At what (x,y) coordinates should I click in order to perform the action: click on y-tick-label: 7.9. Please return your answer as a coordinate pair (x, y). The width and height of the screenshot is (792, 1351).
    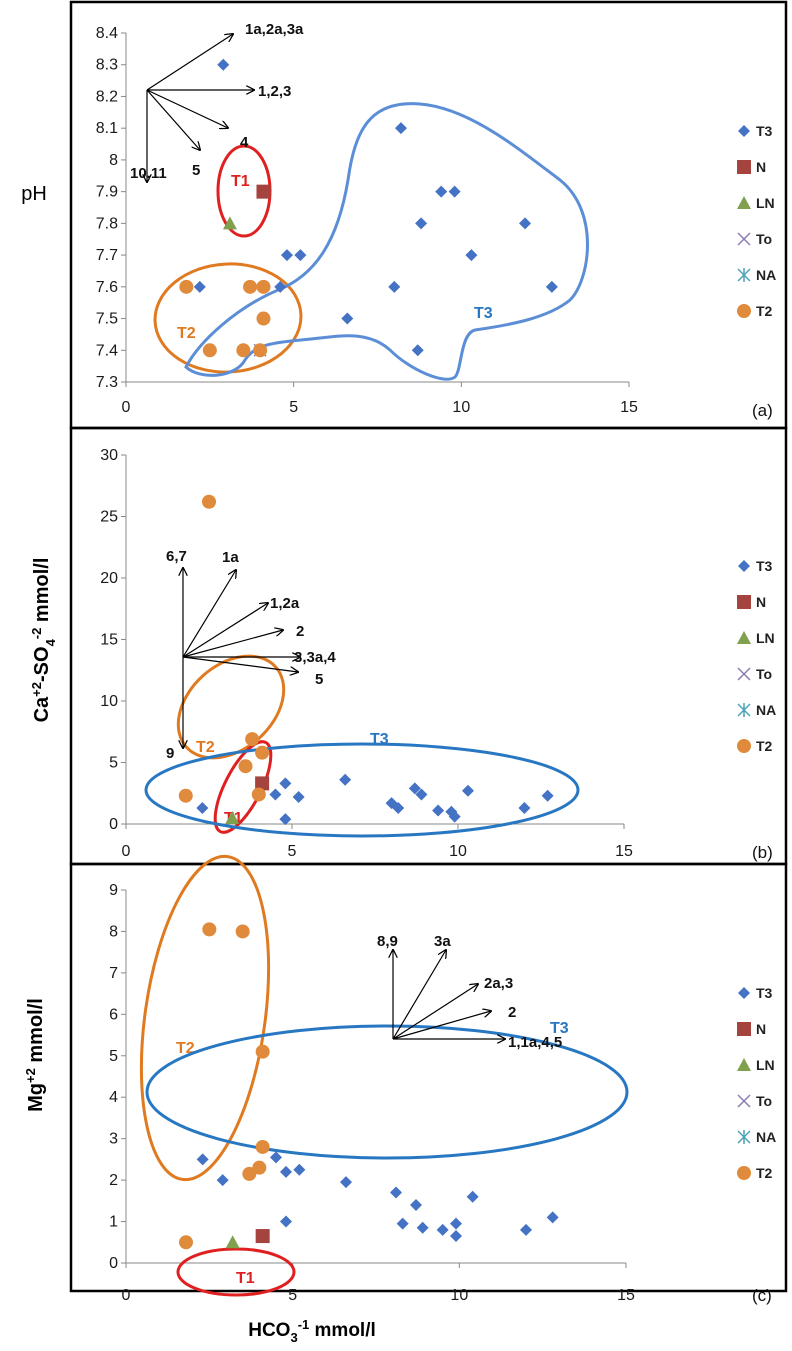
    Looking at the image, I should click on (107, 192).